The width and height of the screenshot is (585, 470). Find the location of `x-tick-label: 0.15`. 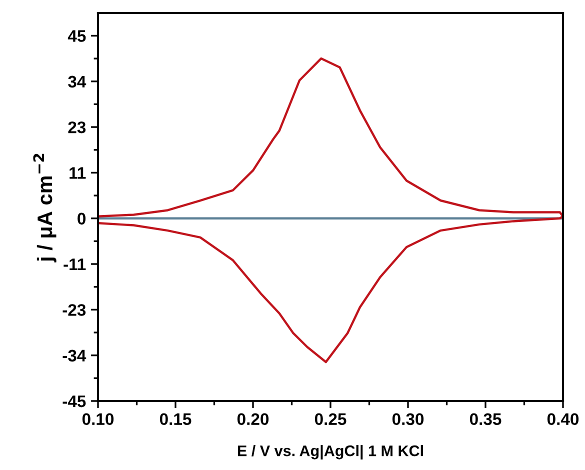

x-tick-label: 0.15 is located at coordinates (176, 419).